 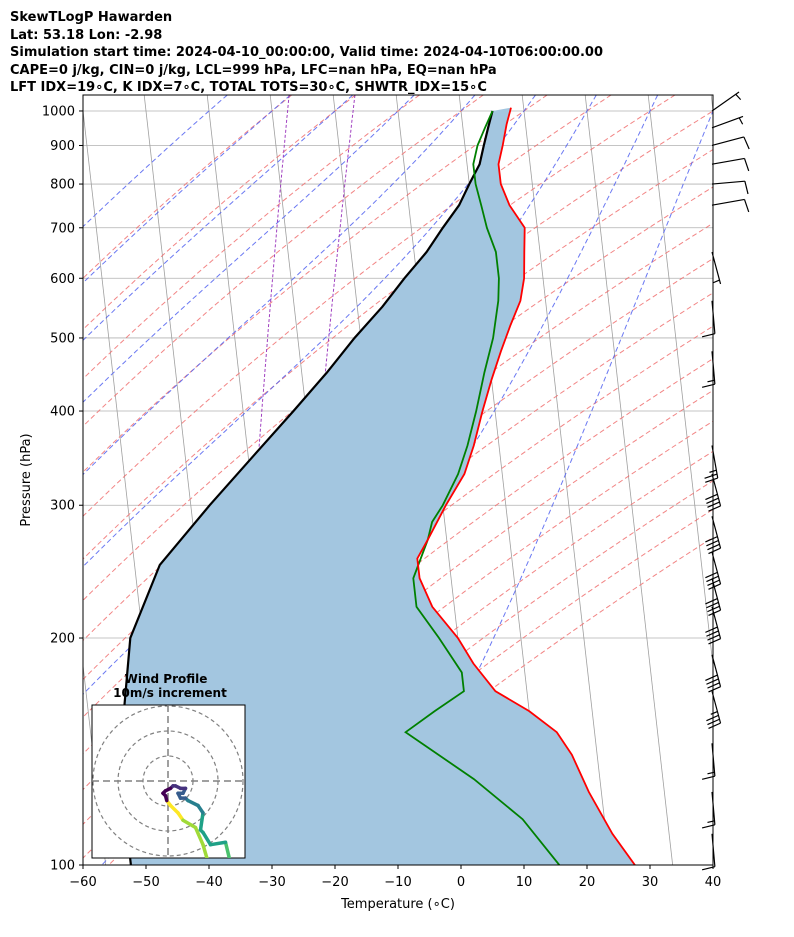 I want to click on x-tick-label: 40, so click(x=713, y=882).